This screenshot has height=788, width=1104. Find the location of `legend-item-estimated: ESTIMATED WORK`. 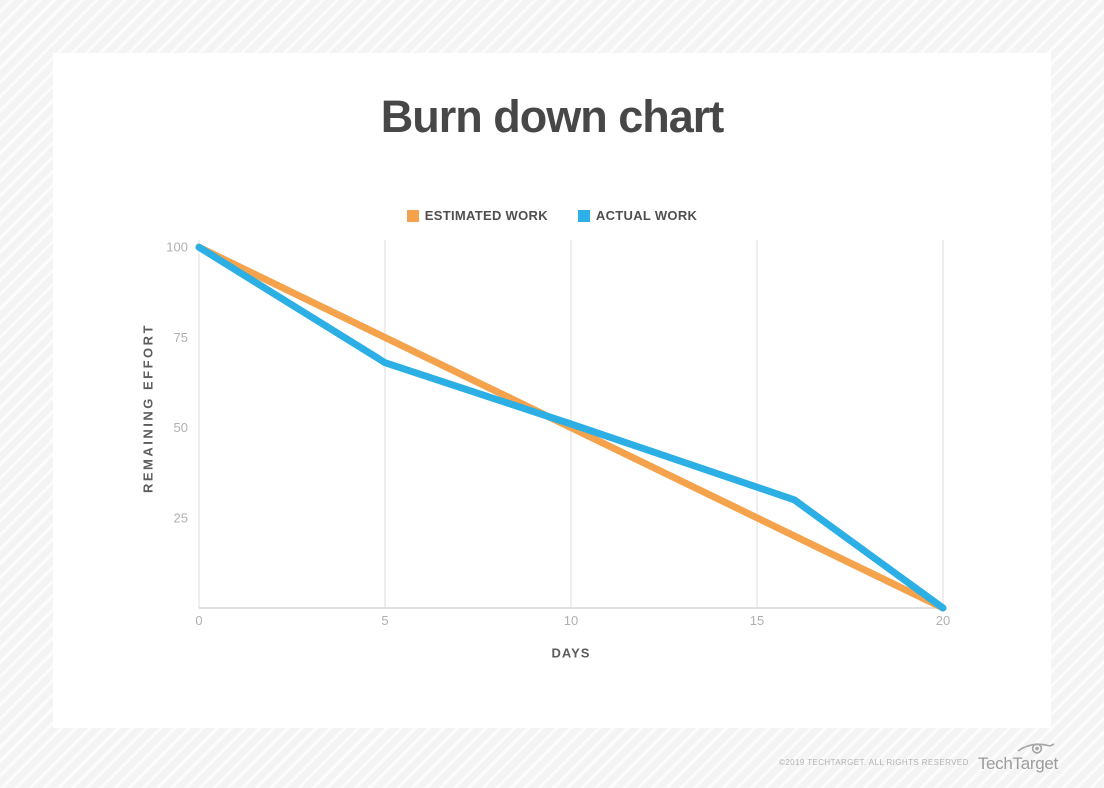

legend-item-estimated: ESTIMATED WORK is located at coordinates (477, 215).